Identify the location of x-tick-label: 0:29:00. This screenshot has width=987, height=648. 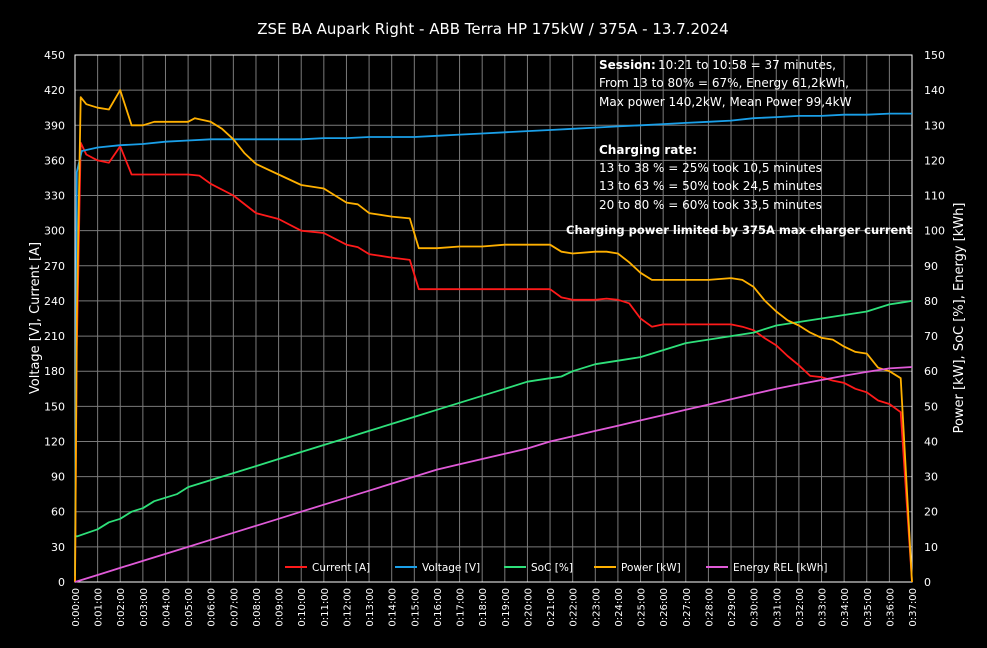
(732, 607).